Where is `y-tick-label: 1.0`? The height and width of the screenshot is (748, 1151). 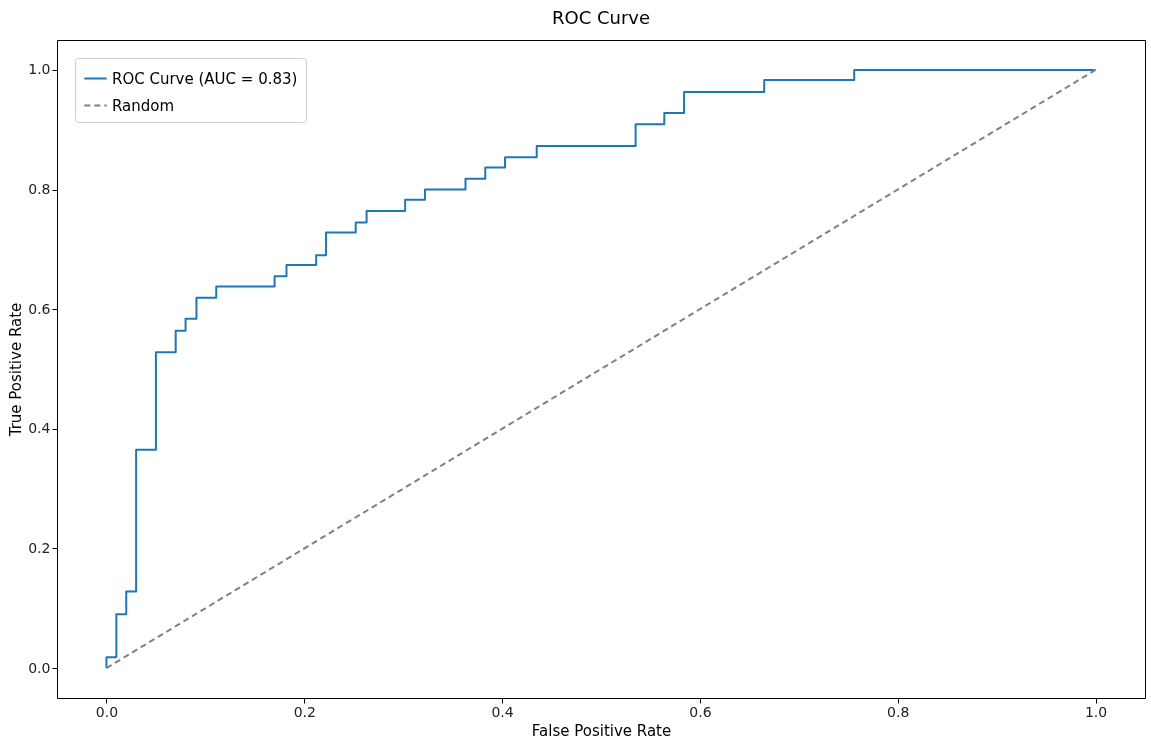 y-tick-label: 1.0 is located at coordinates (39, 69).